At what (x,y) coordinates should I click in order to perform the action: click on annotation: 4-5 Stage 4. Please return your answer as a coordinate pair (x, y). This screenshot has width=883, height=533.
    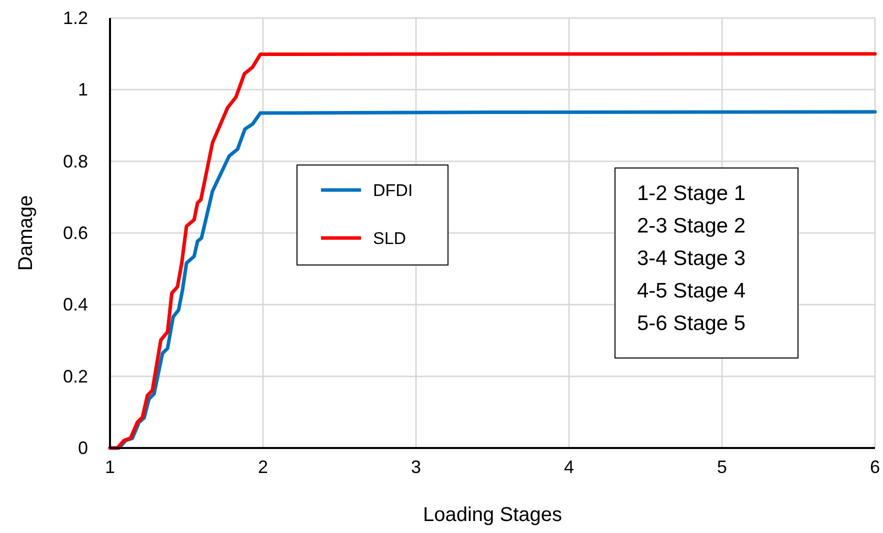
    Looking at the image, I should click on (691, 291).